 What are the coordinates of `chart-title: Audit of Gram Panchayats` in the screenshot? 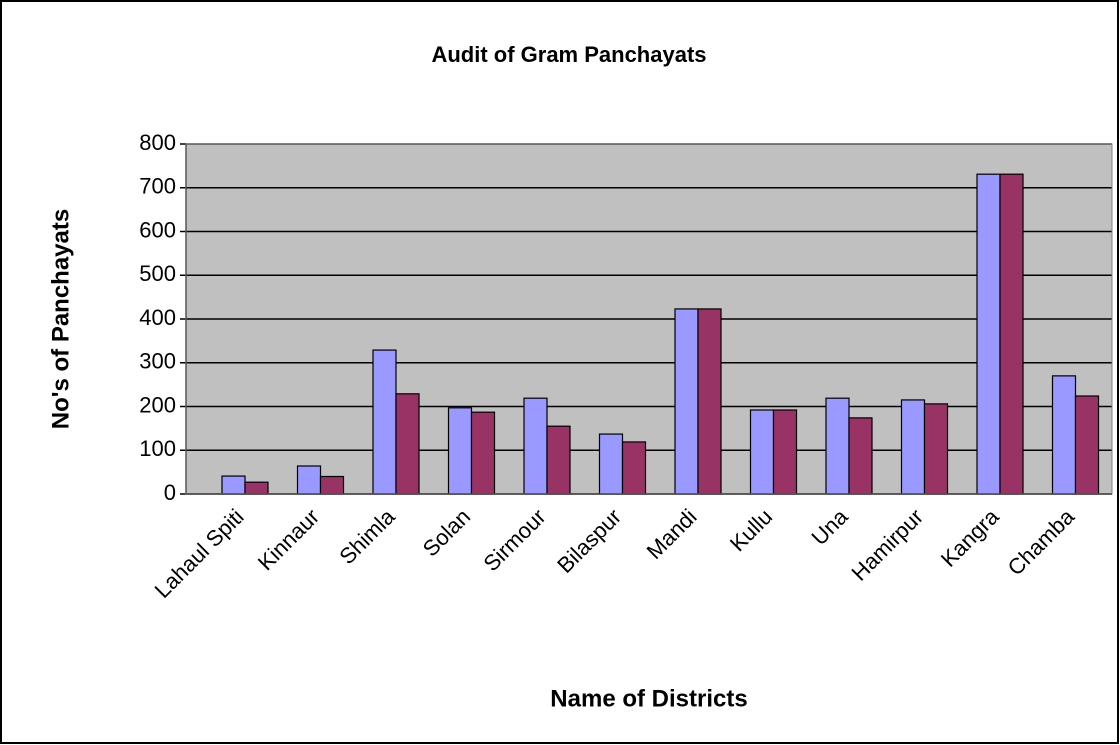 It's located at (568, 54).